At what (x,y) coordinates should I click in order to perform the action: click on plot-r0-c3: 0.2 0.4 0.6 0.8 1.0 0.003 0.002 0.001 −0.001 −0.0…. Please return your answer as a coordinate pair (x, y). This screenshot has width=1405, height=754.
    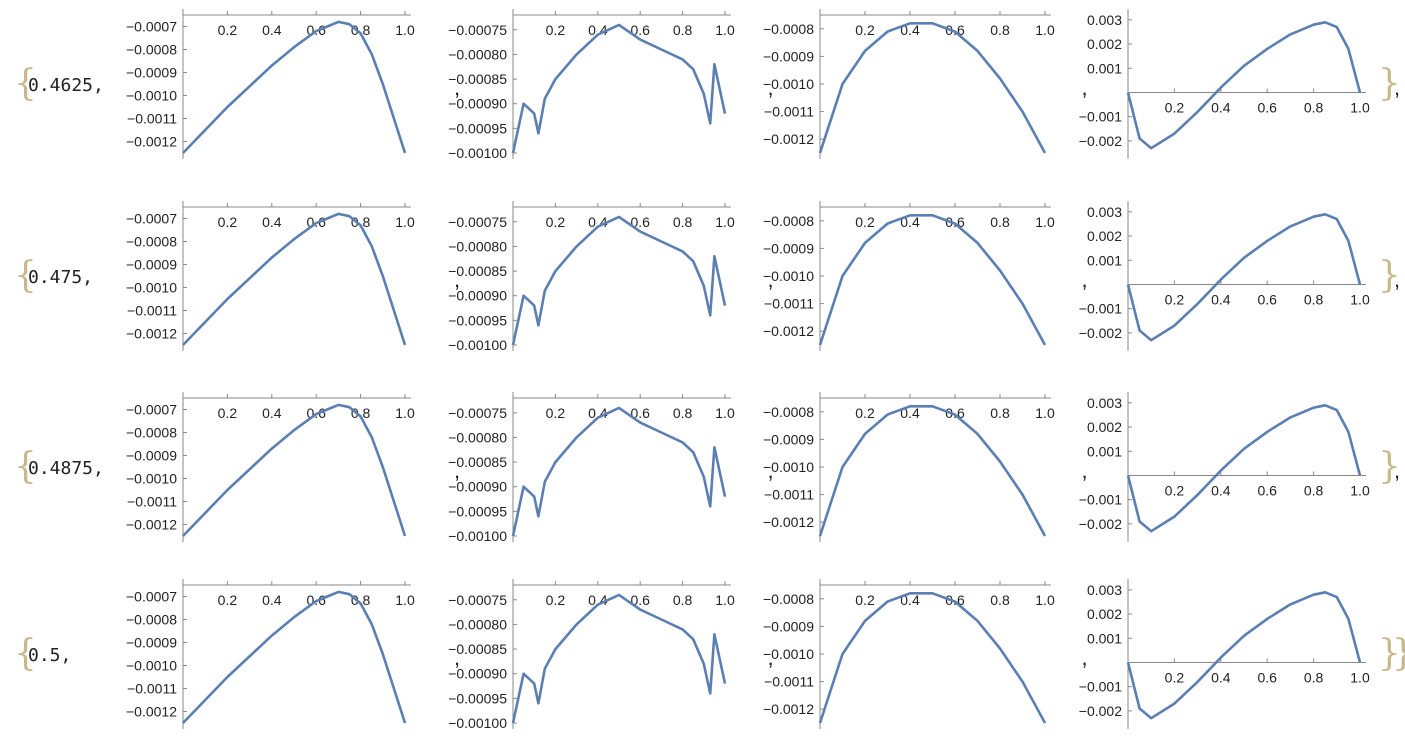
    Looking at the image, I should click on (1224, 84).